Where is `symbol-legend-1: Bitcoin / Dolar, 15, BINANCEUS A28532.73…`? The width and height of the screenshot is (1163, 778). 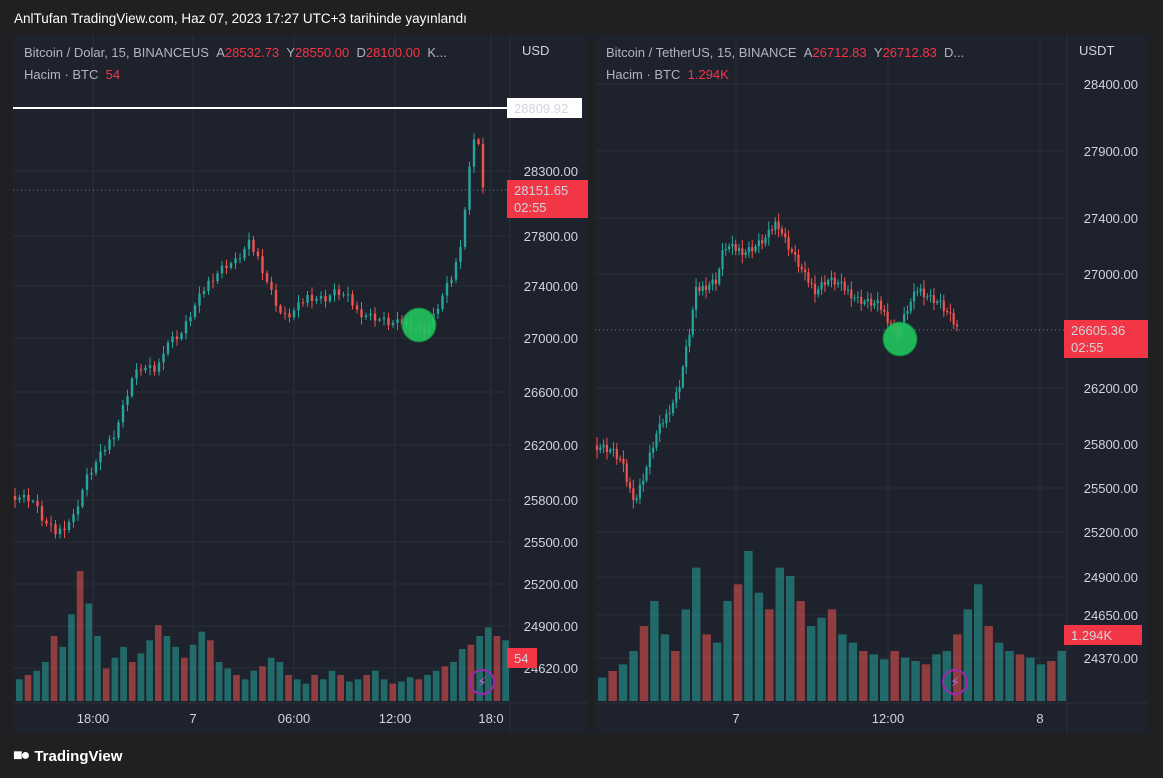 symbol-legend-1: Bitcoin / Dolar, 15, BINANCEUS A28532.73… is located at coordinates (235, 52).